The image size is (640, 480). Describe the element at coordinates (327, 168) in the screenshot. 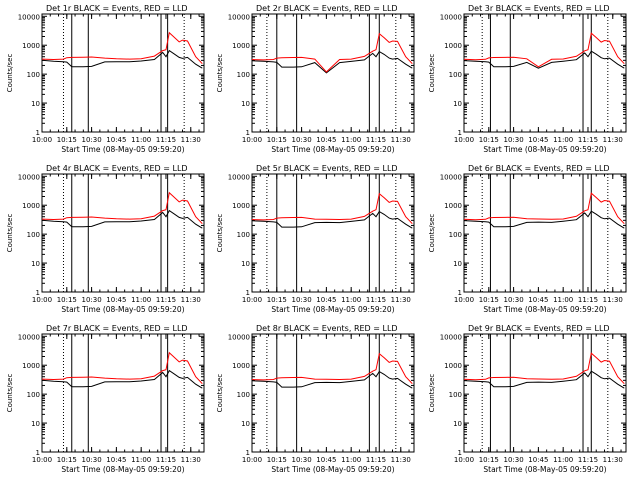

I see `chart-title: Det 5r BLACK = Events, RED = LLD` at that location.